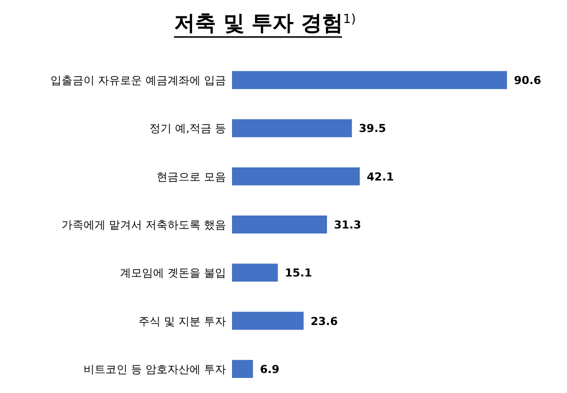  What do you see at coordinates (298, 273) in the screenshot?
I see `data-label: 15.1` at bounding box center [298, 273].